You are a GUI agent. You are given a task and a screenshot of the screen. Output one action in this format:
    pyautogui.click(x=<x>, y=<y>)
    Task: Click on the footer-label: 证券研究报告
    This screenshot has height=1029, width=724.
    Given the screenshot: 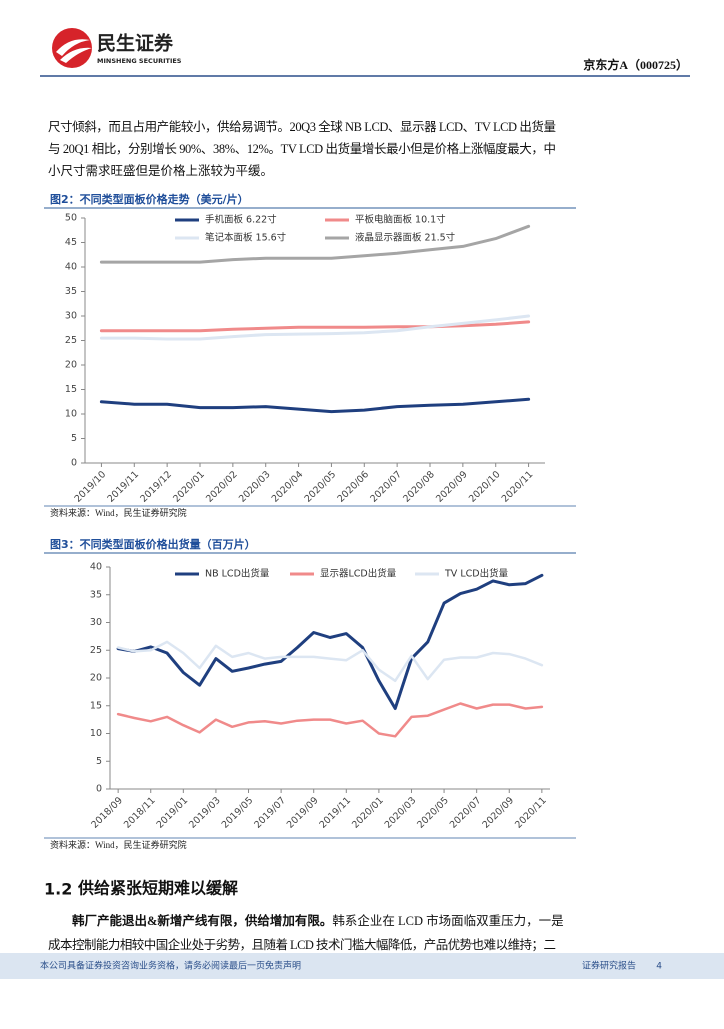 What is the action you would take?
    pyautogui.click(x=609, y=966)
    